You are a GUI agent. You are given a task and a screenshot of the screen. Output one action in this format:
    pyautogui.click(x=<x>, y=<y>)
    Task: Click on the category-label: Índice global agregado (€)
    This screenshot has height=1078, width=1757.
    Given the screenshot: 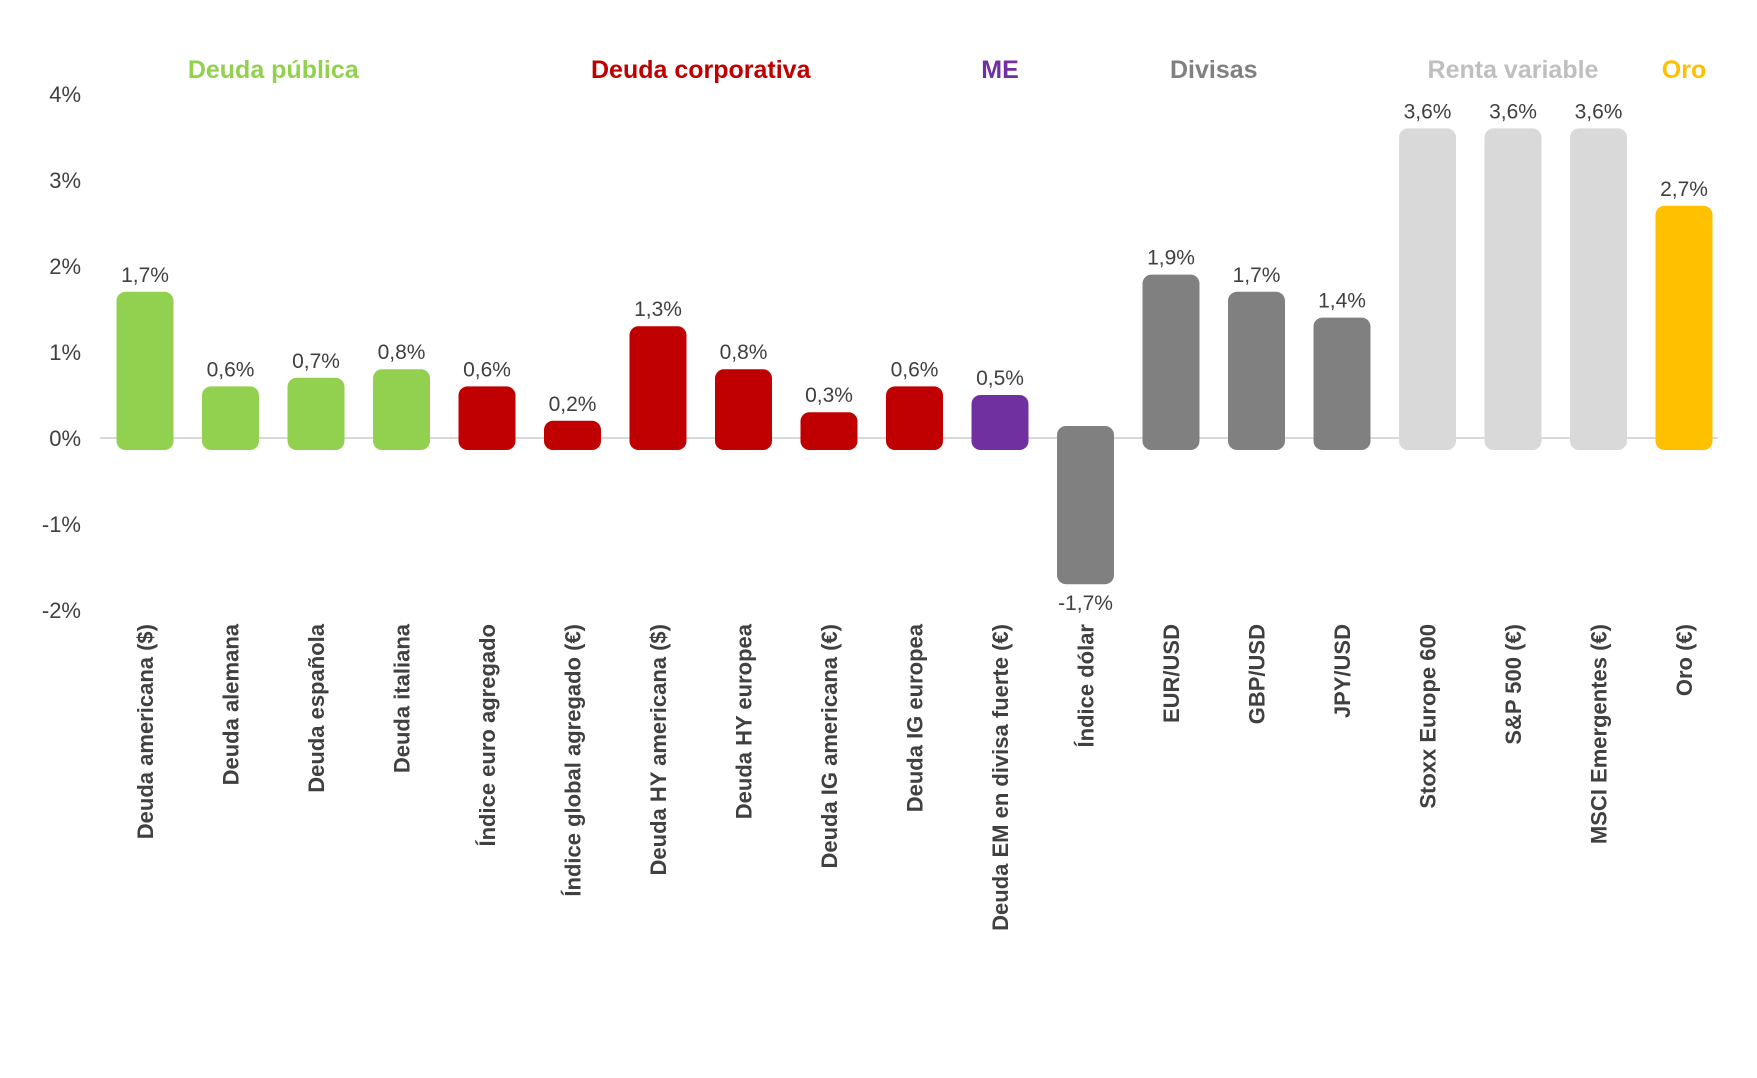 What is the action you would take?
    pyautogui.click(x=573, y=760)
    